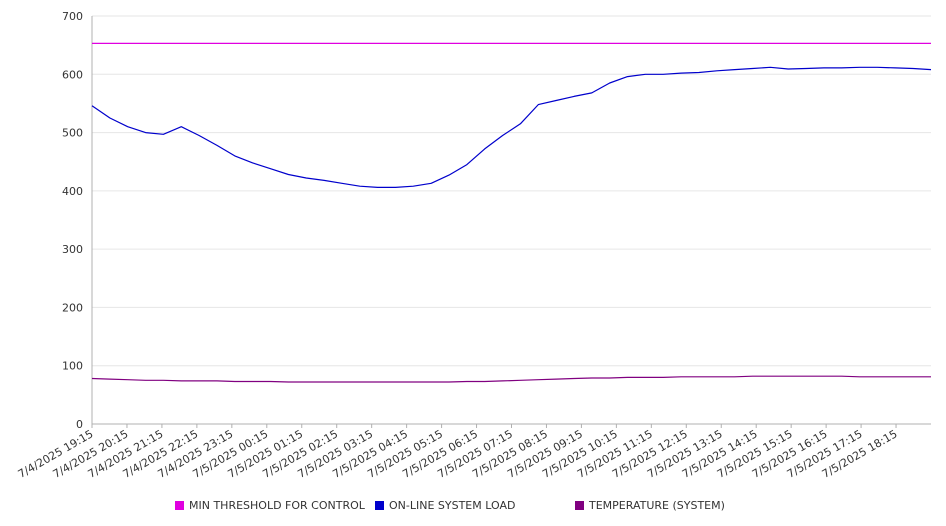  What do you see at coordinates (72, 191) in the screenshot?
I see `y-tick-label: 400` at bounding box center [72, 191].